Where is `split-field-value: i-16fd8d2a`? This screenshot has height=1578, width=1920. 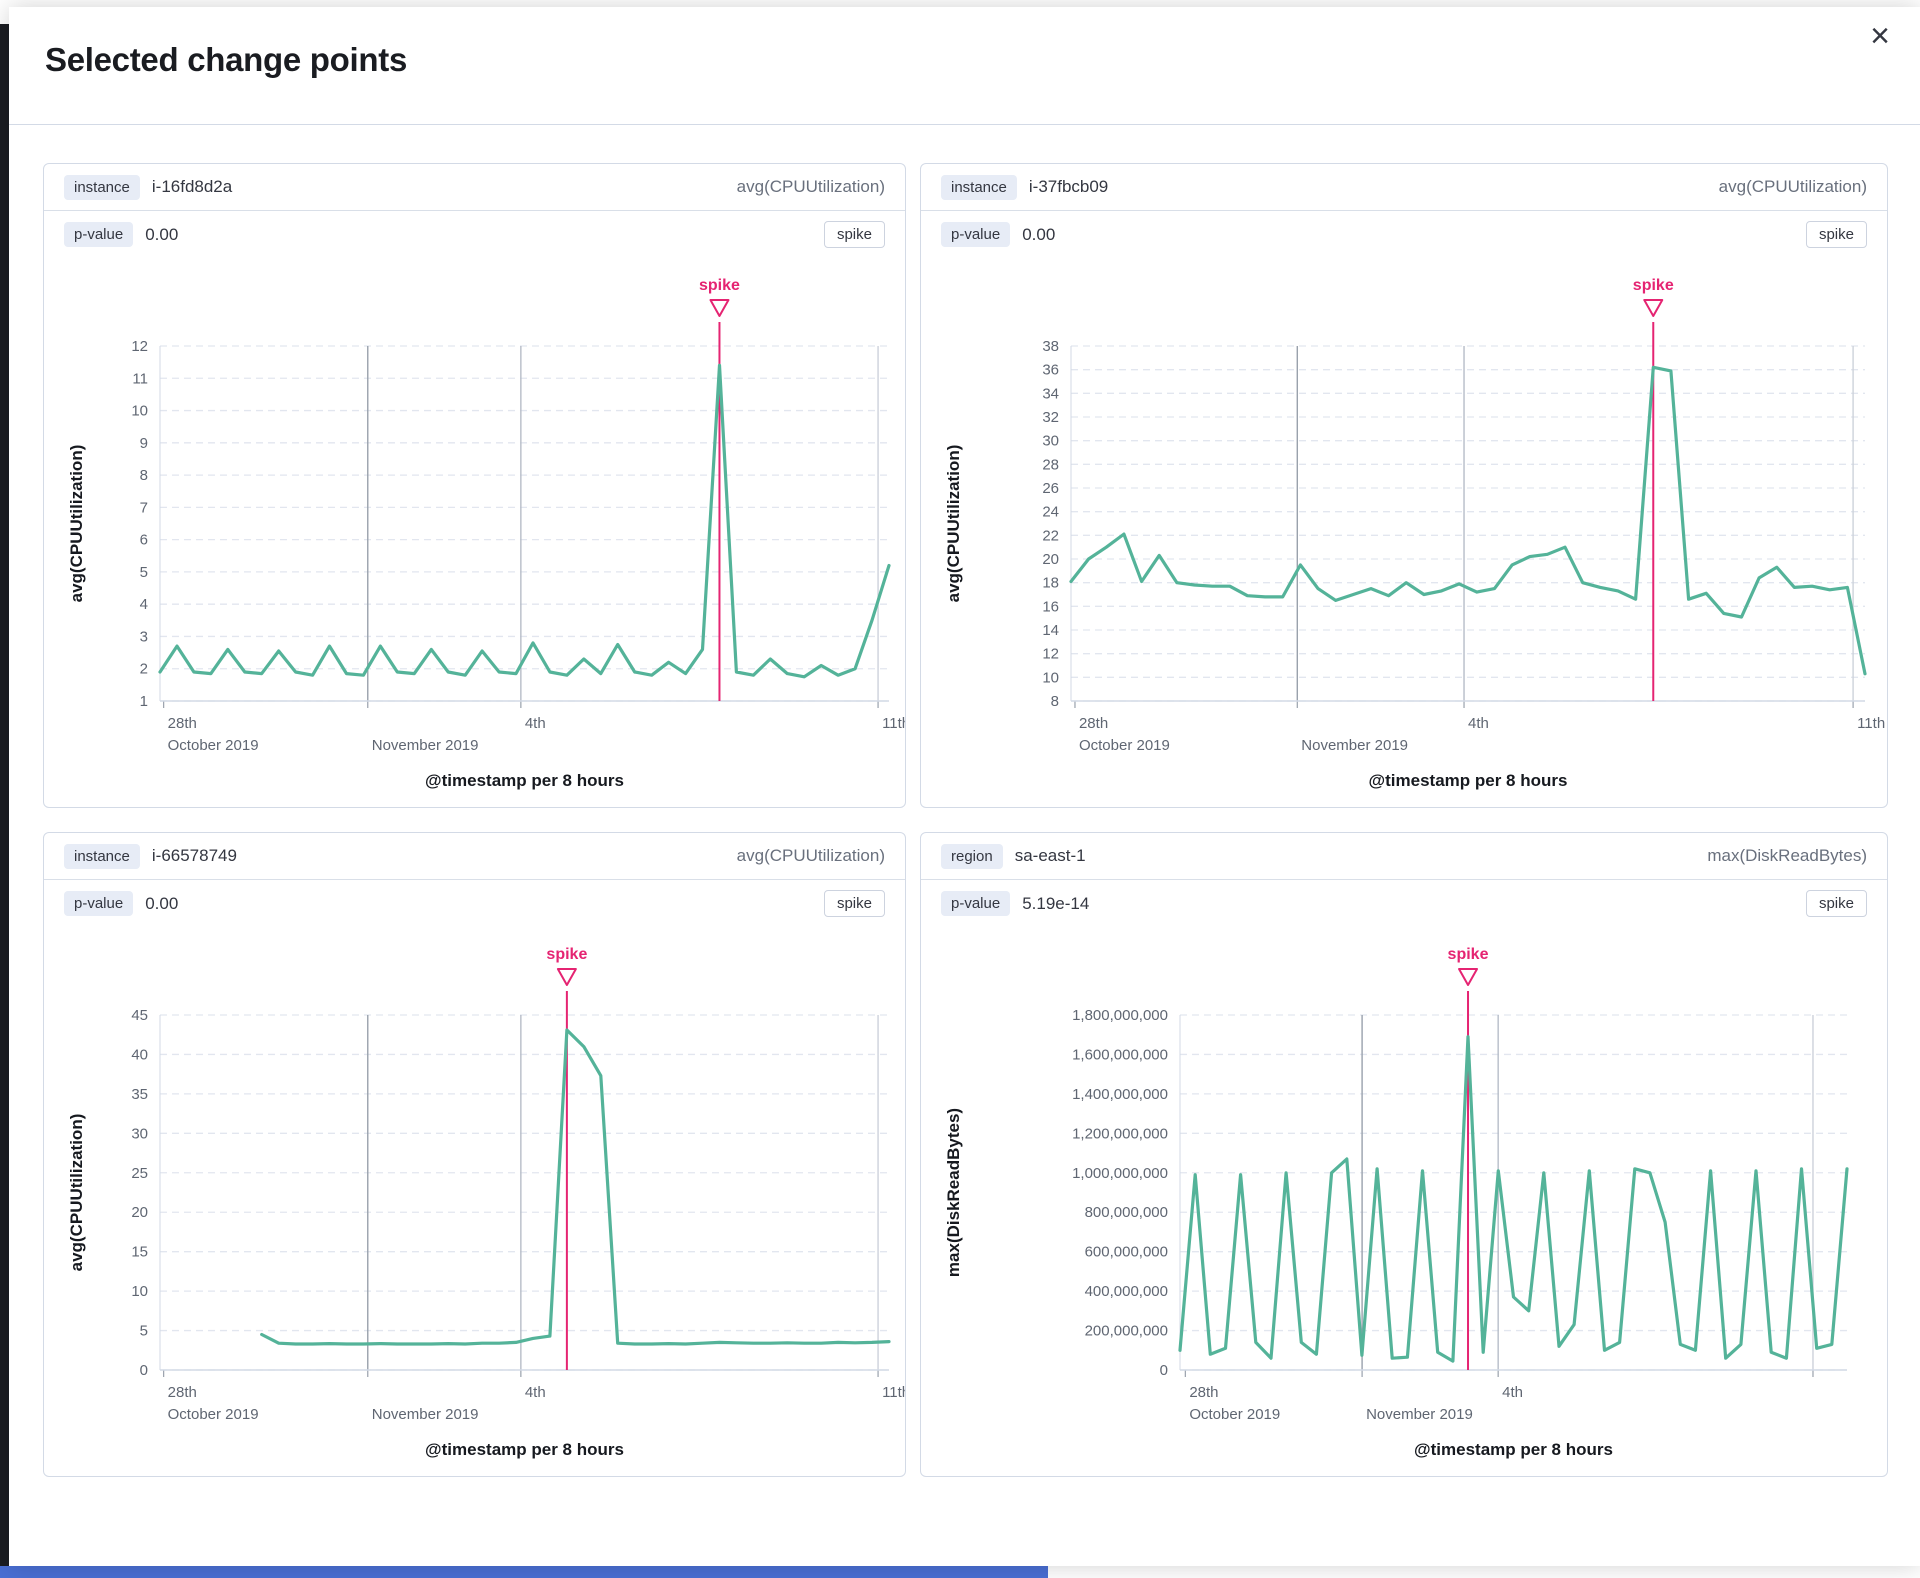
split-field-value: i-16fd8d2a is located at coordinates (192, 186).